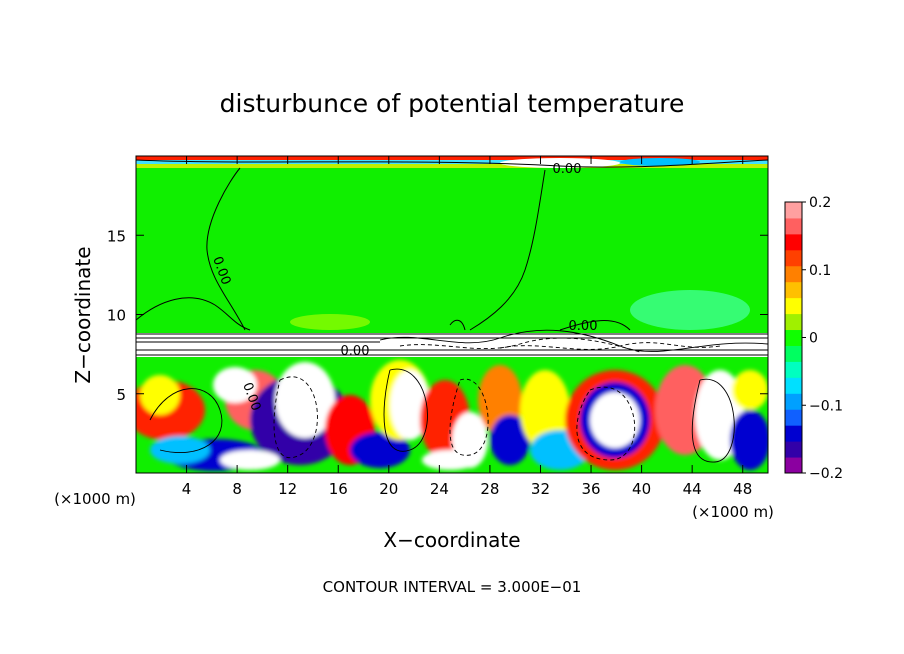 The width and height of the screenshot is (904, 654). Describe the element at coordinates (330, 322) in the screenshot. I see `yellow-patch` at that location.